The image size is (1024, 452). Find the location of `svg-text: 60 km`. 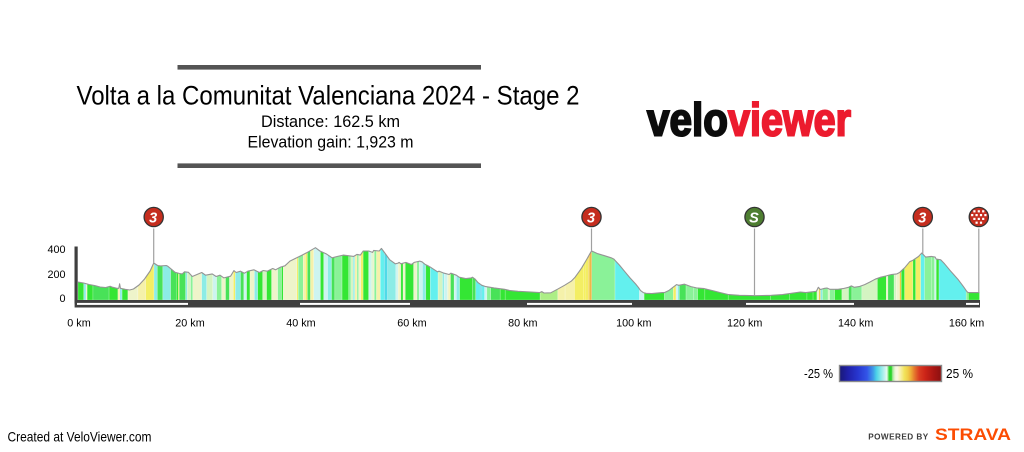

svg-text: 60 km is located at coordinates (411, 323).